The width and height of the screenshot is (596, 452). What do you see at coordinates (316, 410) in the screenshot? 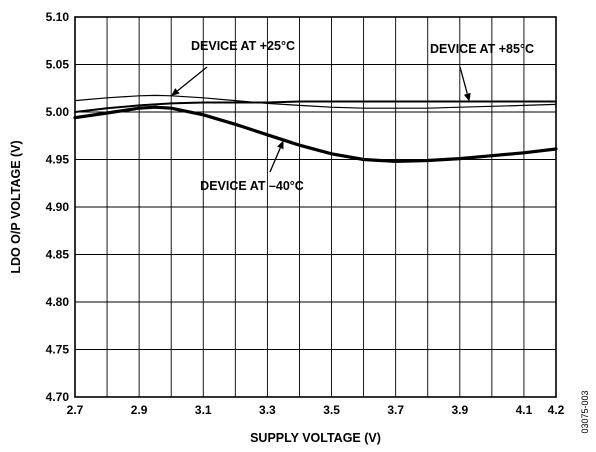
I see `x-tick-labels: 2.7 2.9 3.1 3.3 3.5 3.7 3.9 4.1 4.2` at bounding box center [316, 410].